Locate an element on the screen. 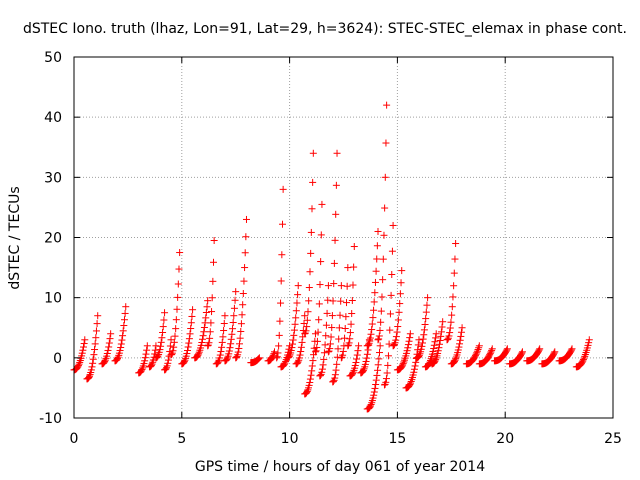 This screenshot has width=640, height=480. y-tick-label: 10 is located at coordinates (53, 299).